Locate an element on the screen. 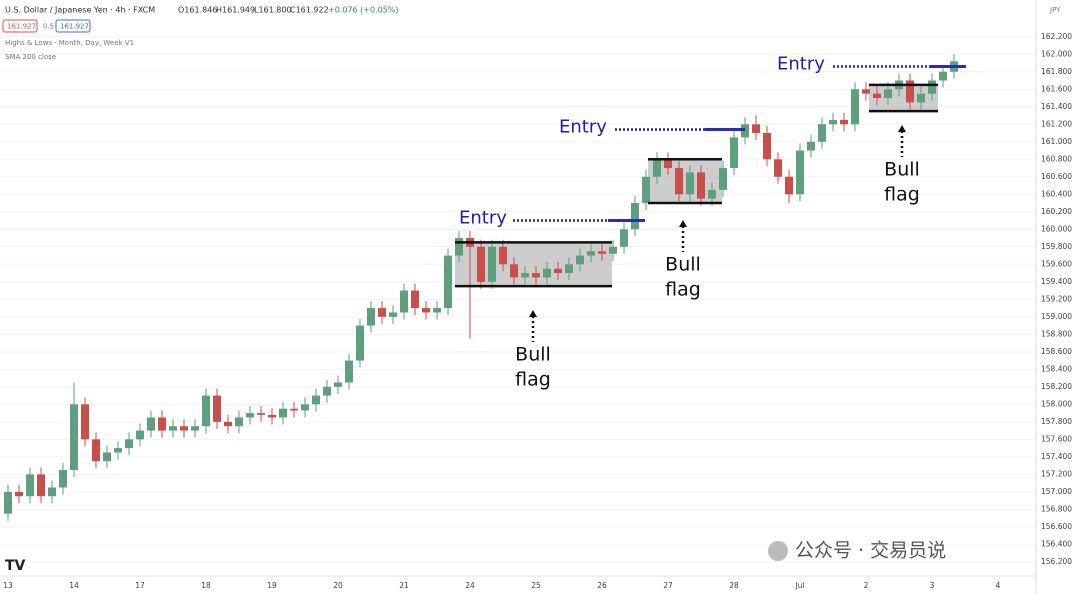 This screenshot has height=594, width=1080. x-tick-label: 2 is located at coordinates (866, 585).